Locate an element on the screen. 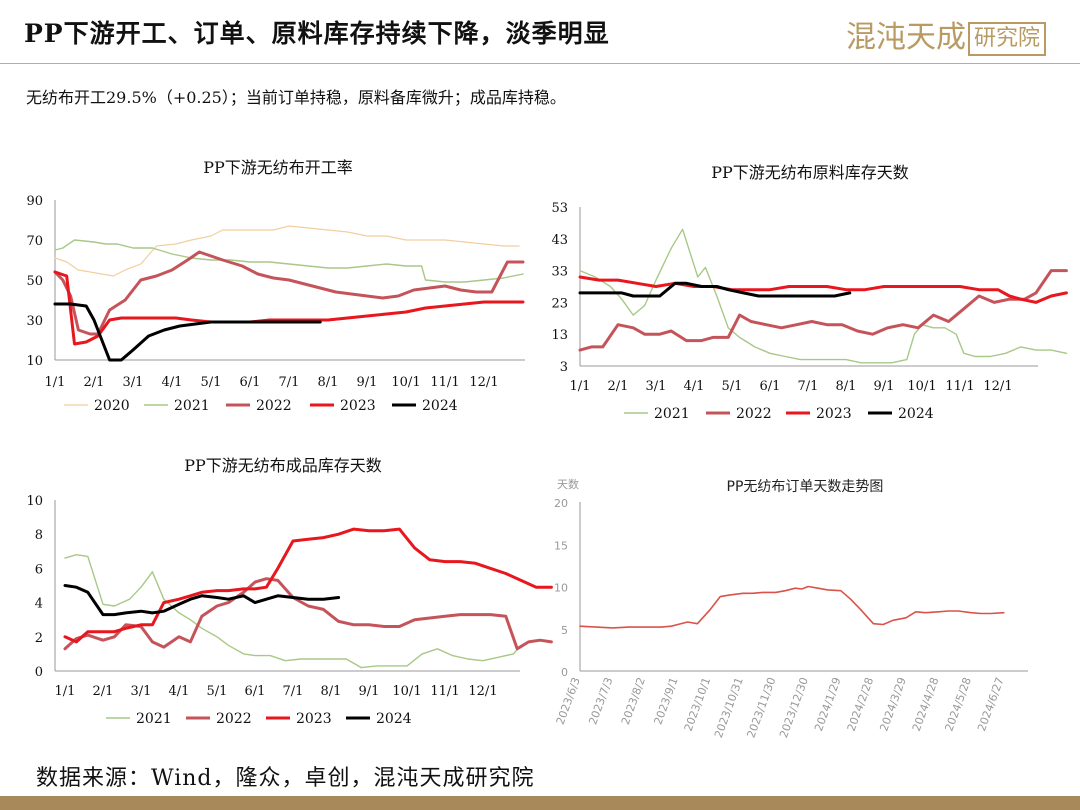 The width and height of the screenshot is (1080, 810). chart-title: PP下游无纺布原料库存天数 is located at coordinates (810, 172).